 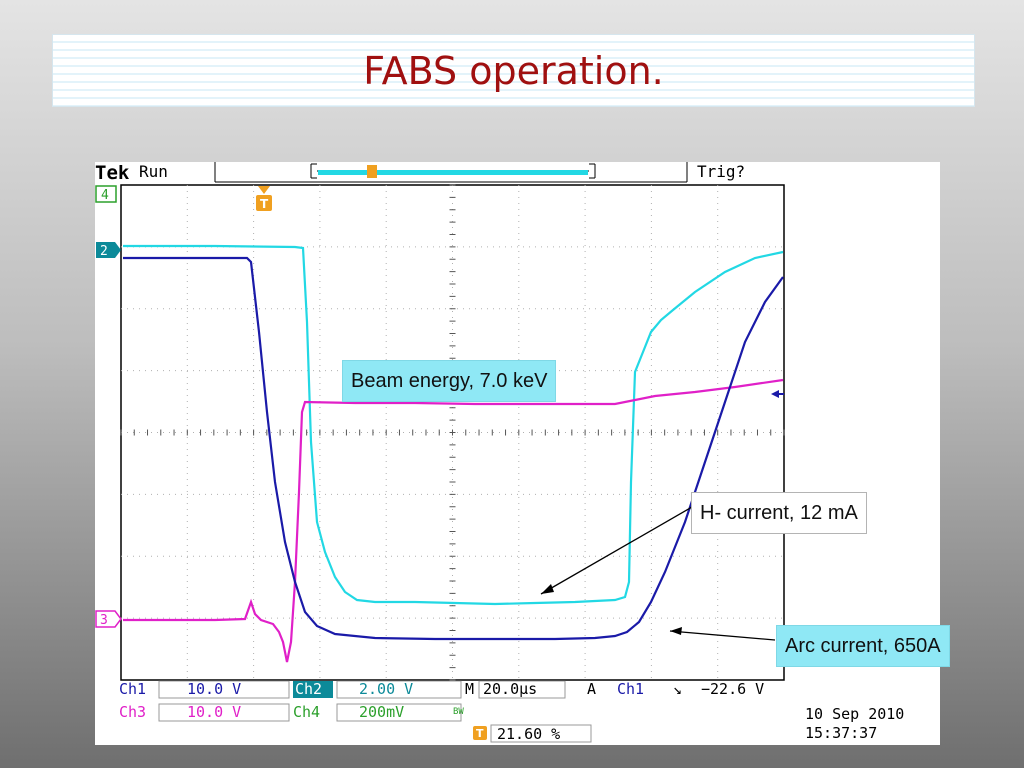 I want to click on trigger-level-arrow, so click(x=775, y=394).